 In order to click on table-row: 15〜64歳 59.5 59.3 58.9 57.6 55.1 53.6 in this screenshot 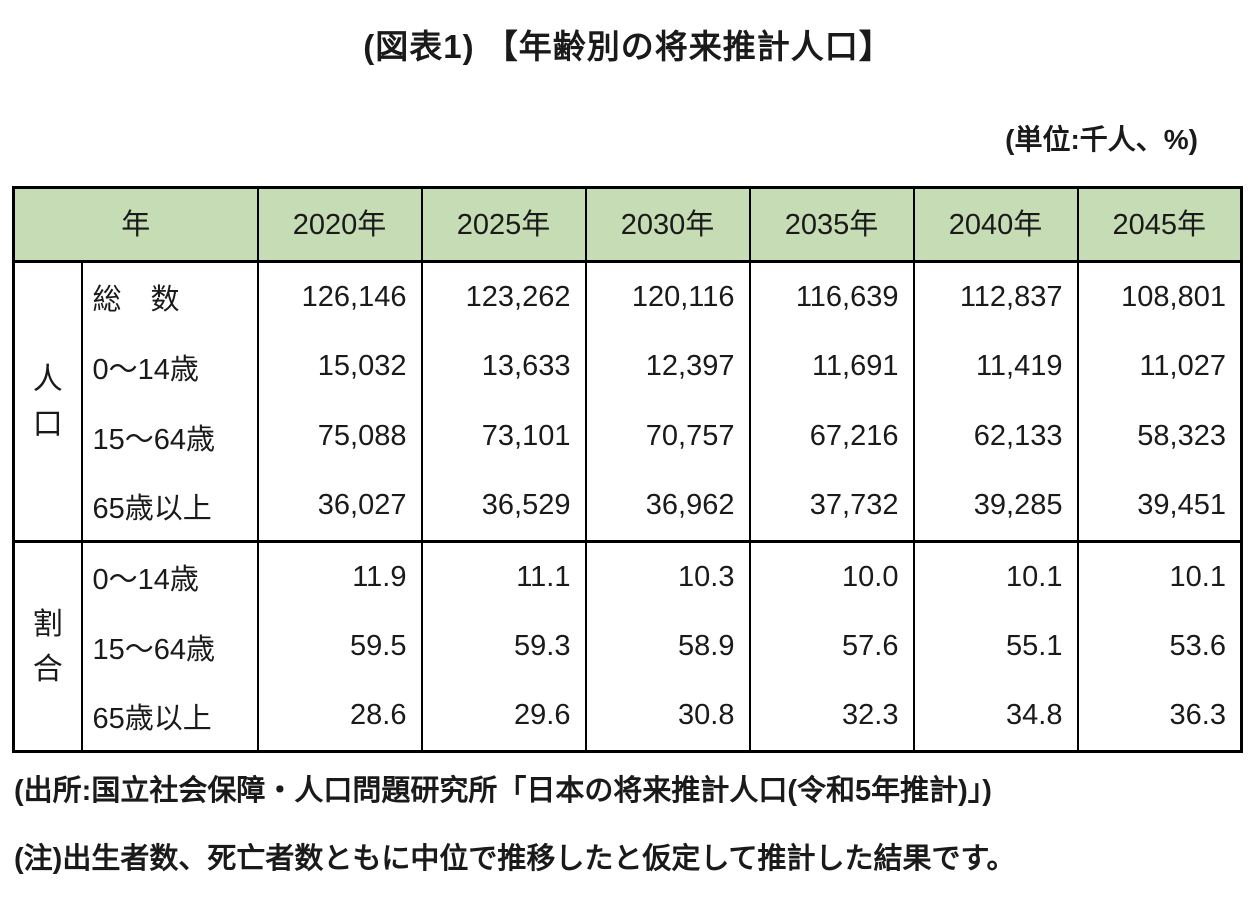, I will do `click(628, 646)`.